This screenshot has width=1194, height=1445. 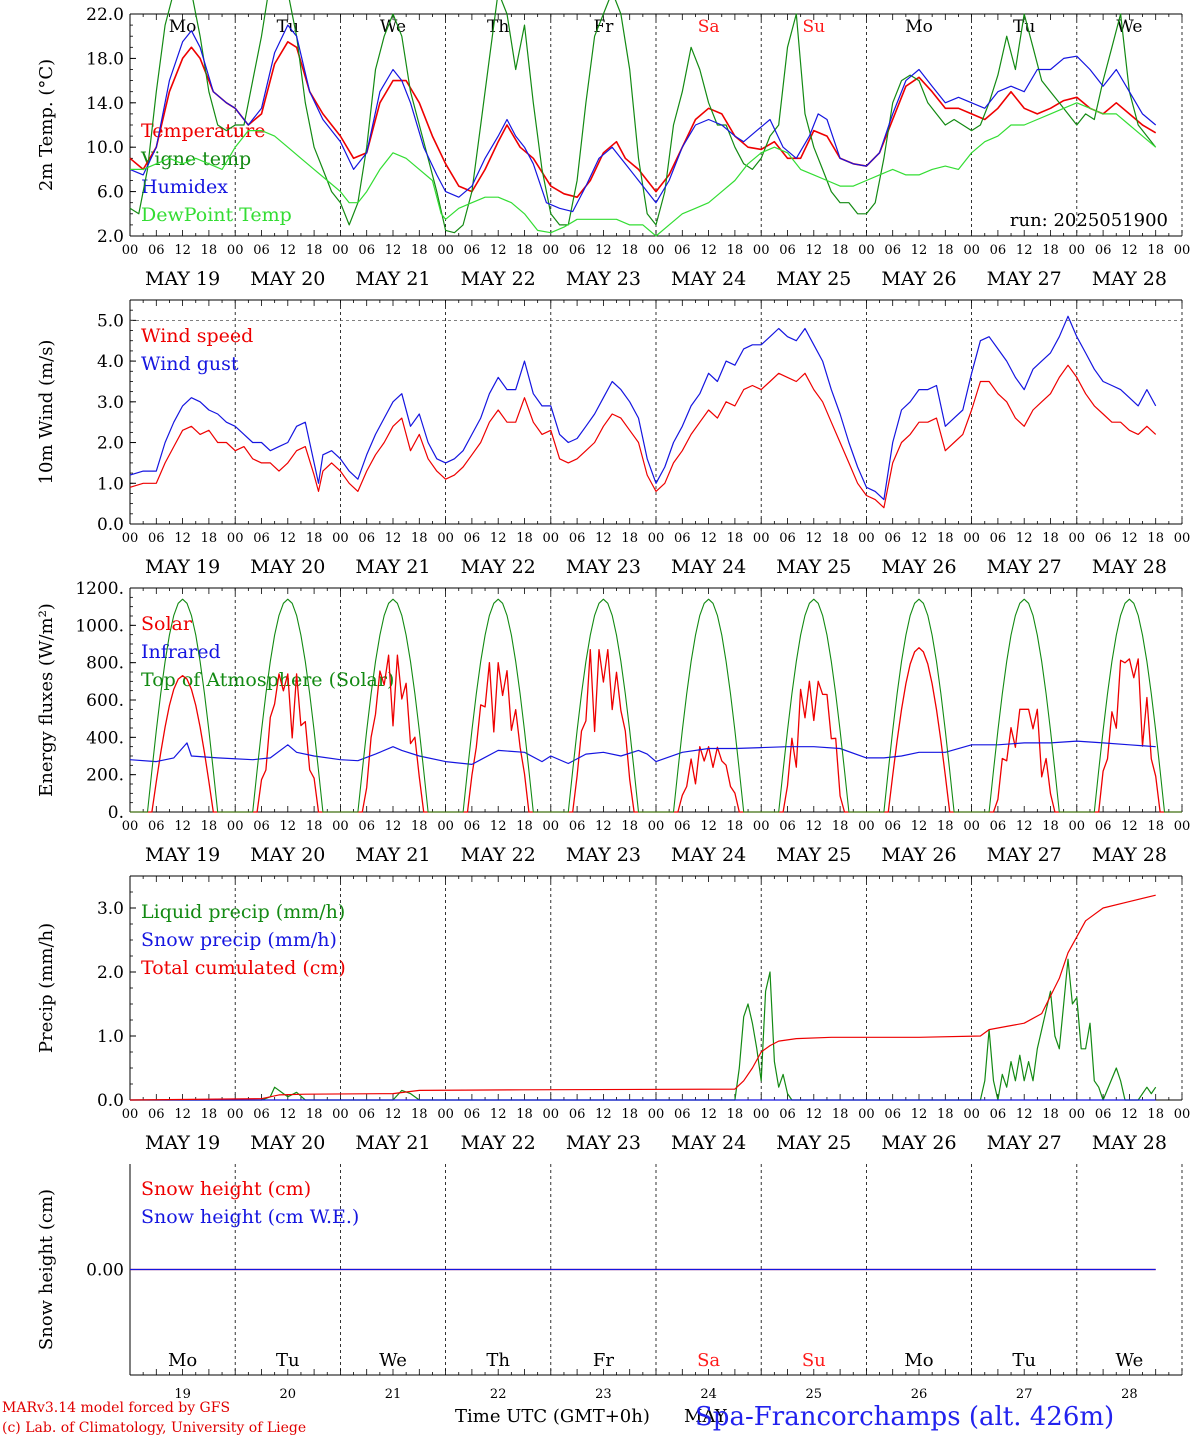 What do you see at coordinates (105, 1271) in the screenshot?
I see `y-tick-label: 0.00` at bounding box center [105, 1271].